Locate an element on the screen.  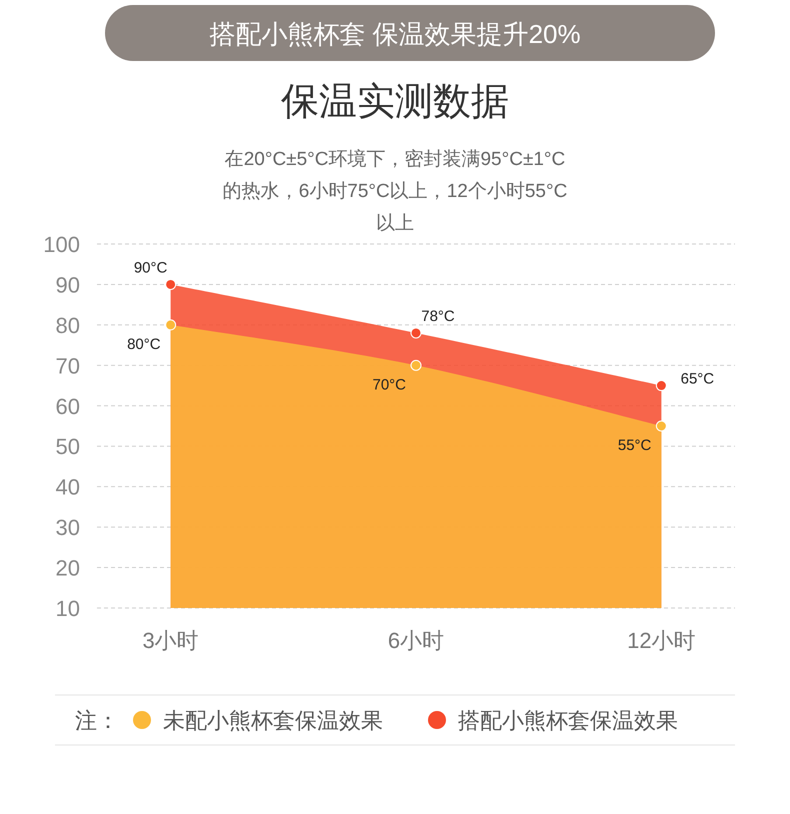
data-label: 80°C is located at coordinates (144, 344).